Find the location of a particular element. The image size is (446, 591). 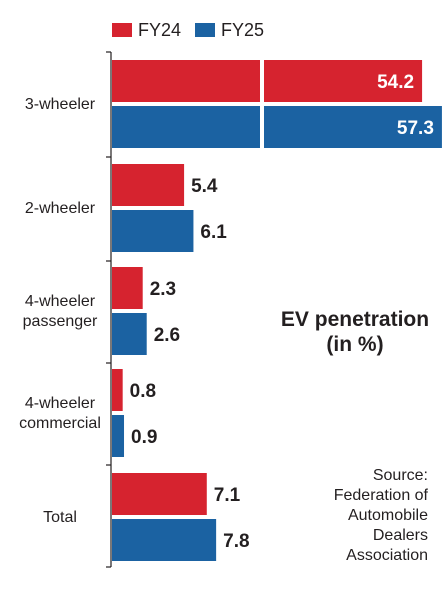

legend-swatch-fy24 is located at coordinates (122, 30).